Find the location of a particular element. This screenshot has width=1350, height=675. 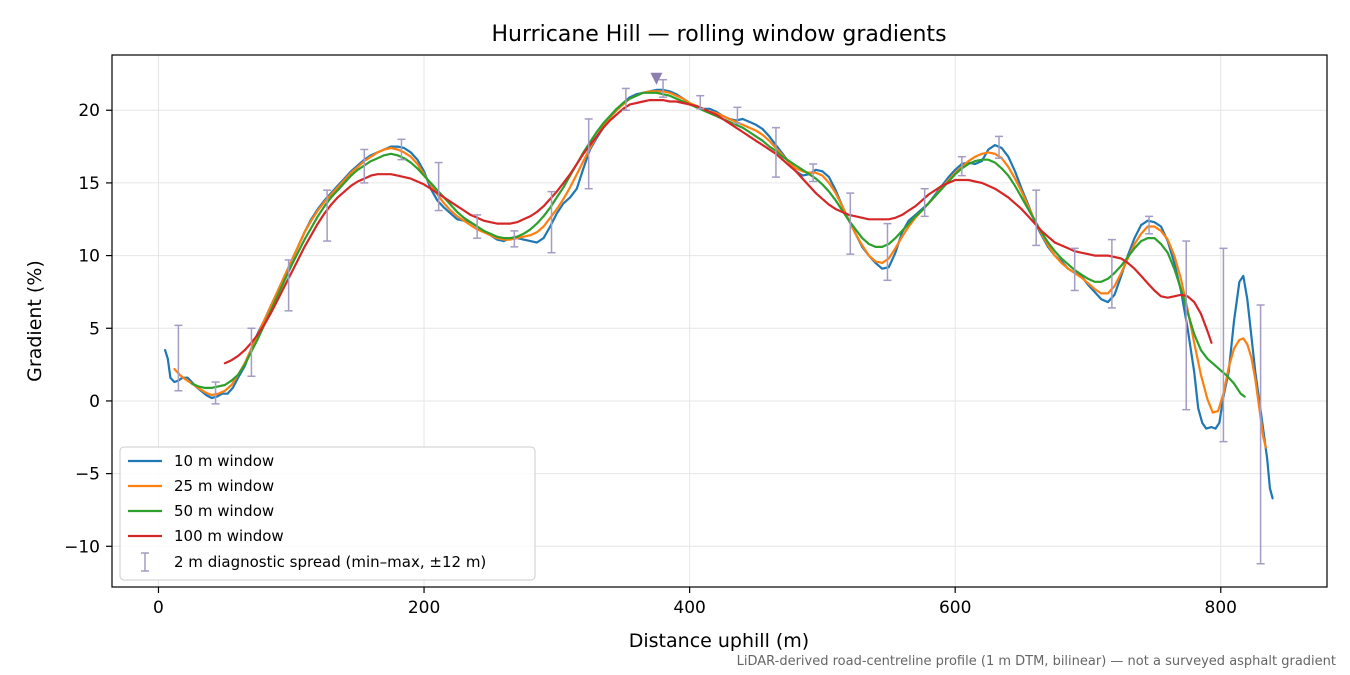

legend-label-10m: 10 m window is located at coordinates (224, 461).